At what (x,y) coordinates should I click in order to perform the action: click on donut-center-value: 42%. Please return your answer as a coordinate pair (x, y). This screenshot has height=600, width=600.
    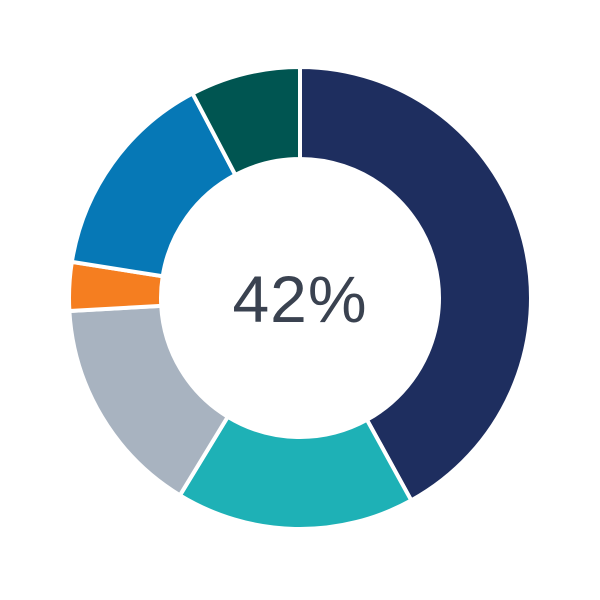
    Looking at the image, I should click on (299, 299).